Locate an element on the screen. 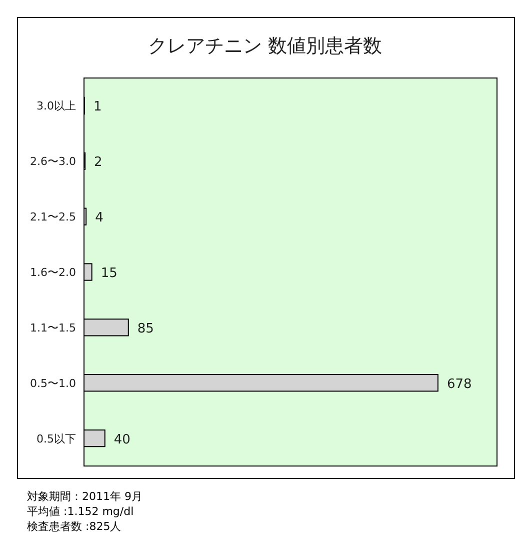  chart-title: クレアチニン 数値別患者数 is located at coordinates (265, 46).